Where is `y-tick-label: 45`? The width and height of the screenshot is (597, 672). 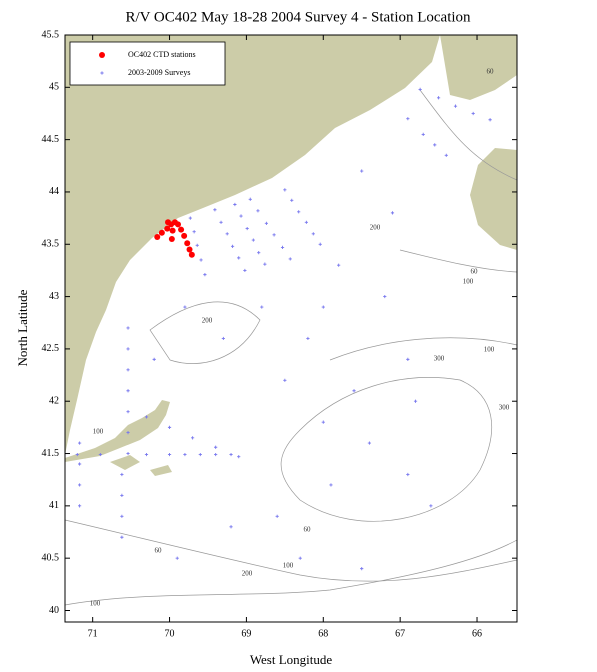
y-tick-label: 45 is located at coordinates (54, 87).